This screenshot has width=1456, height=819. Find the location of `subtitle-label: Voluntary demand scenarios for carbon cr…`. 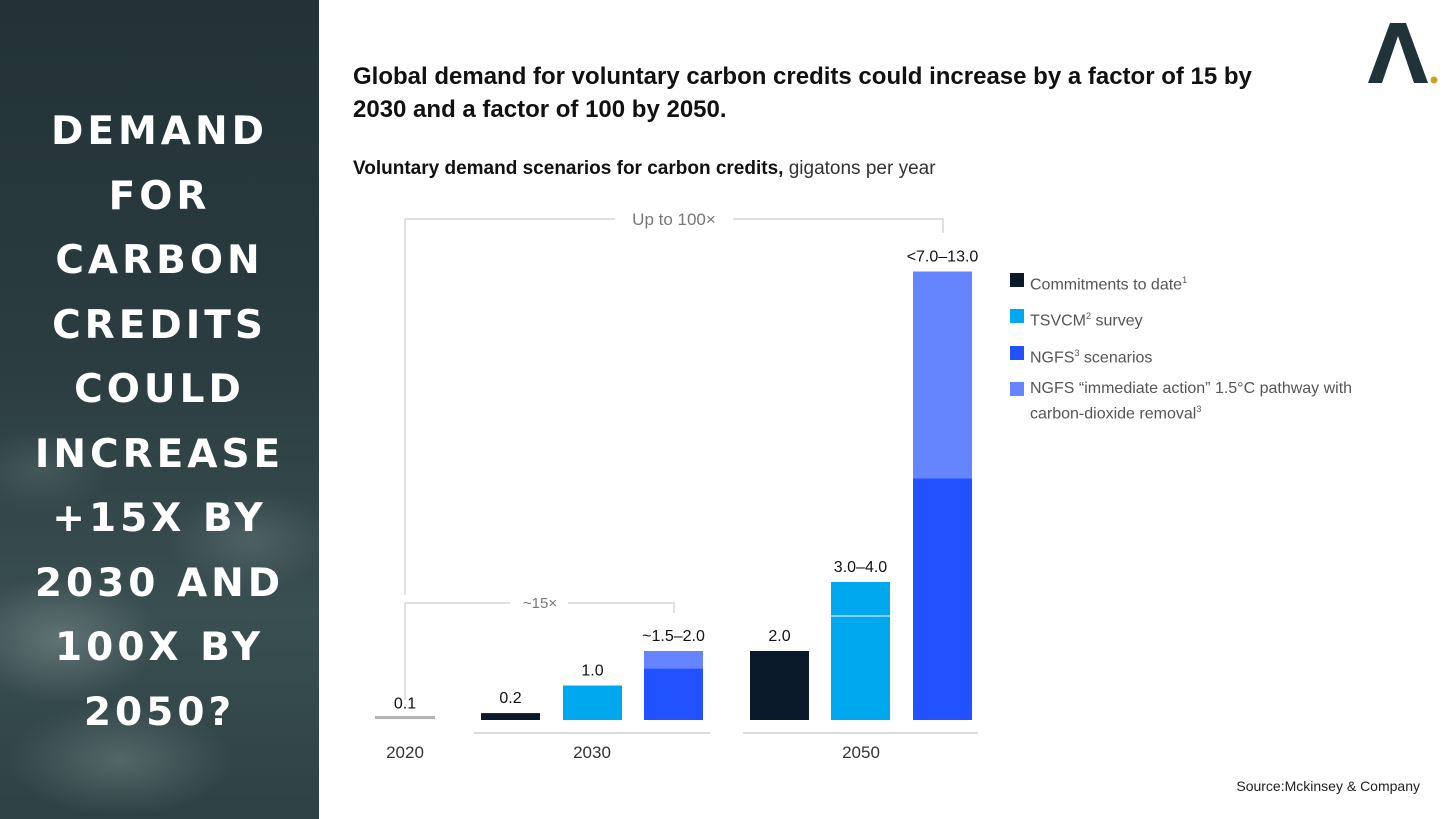

subtitle-label: Voluntary demand scenarios for carbon cr… is located at coordinates (568, 168).